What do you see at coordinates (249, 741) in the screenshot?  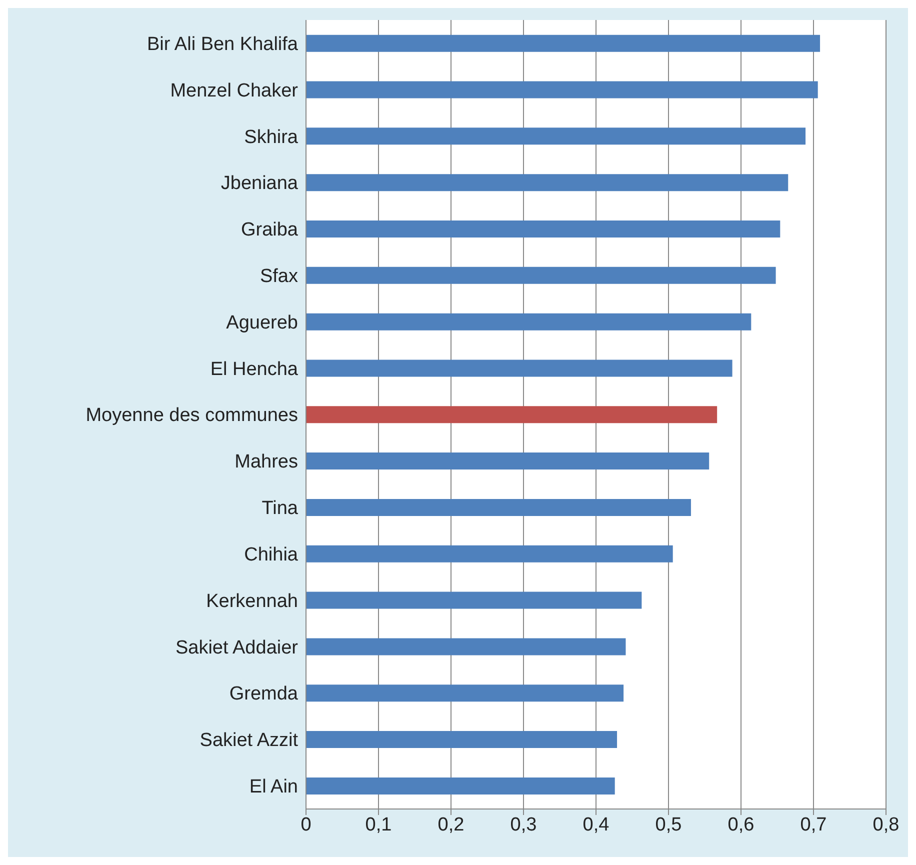 I see `y-tick-label: Sakiet Azzit` at bounding box center [249, 741].